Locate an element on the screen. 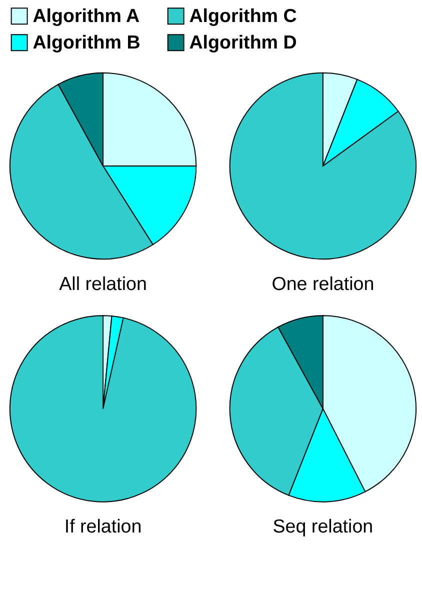  legend-label: Algorithm B is located at coordinates (86, 42).